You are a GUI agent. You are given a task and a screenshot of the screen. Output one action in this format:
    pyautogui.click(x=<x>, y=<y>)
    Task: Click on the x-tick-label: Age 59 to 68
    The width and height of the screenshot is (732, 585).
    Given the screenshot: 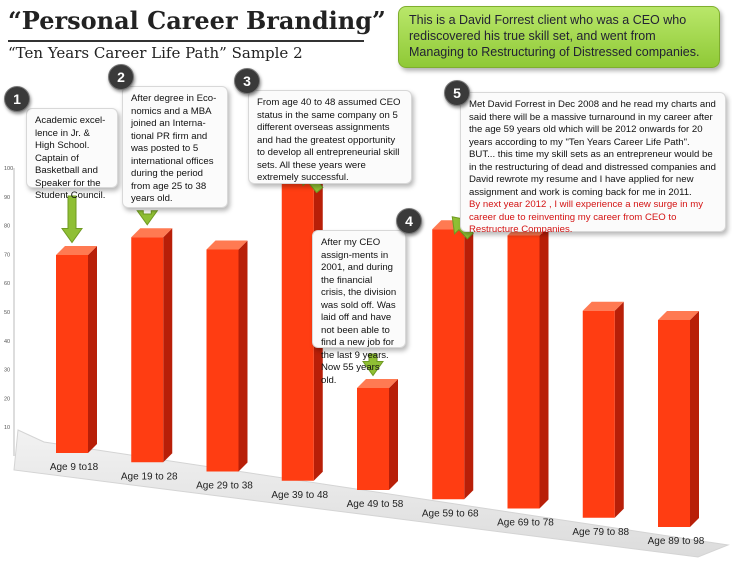 What is the action you would take?
    pyautogui.click(x=450, y=513)
    